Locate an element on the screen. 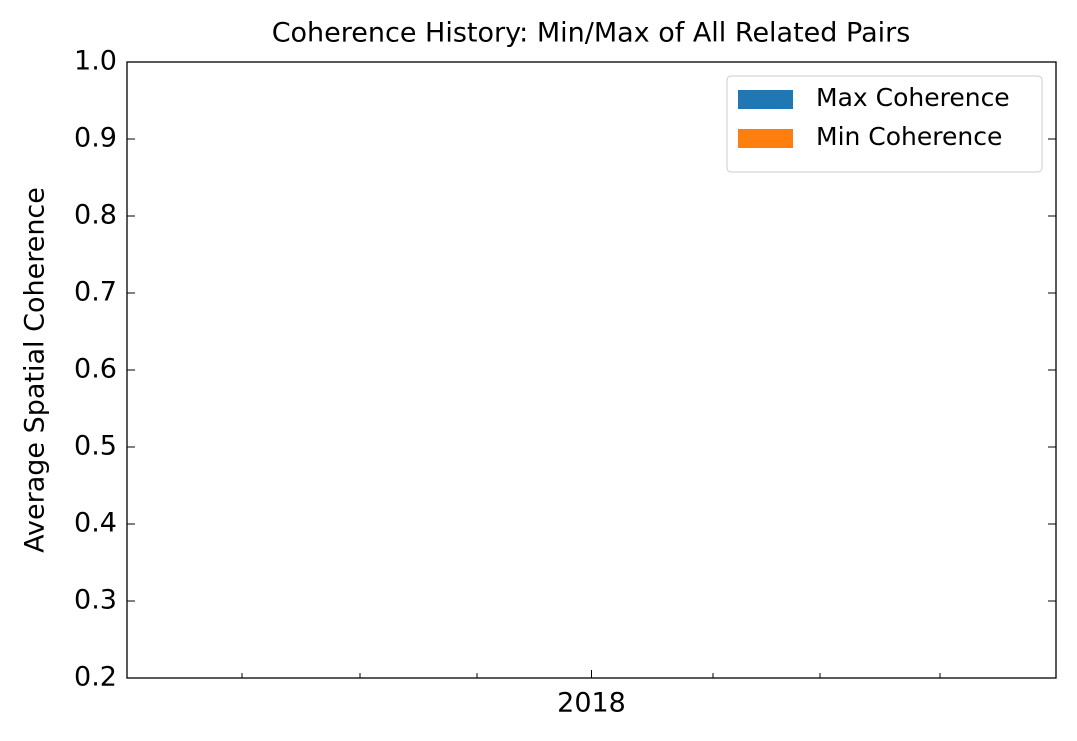 The width and height of the screenshot is (1077, 741). legend-label: Min Coherence is located at coordinates (909, 136).